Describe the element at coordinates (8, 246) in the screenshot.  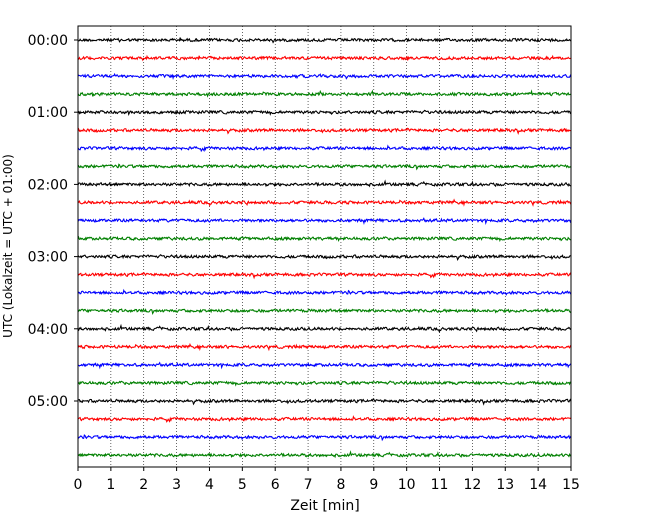
I see `y-axis-label: UTC (Lokalzeit = UTC + 01:00)` at that location.